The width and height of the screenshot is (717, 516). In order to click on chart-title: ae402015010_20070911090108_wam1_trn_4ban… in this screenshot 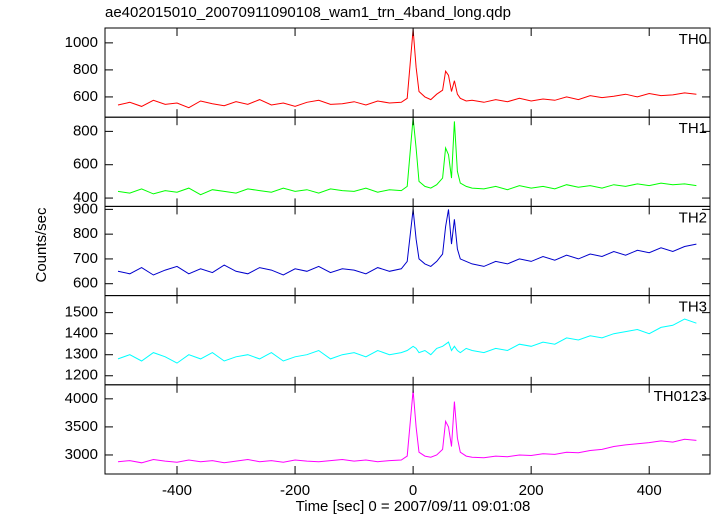, I will do `click(308, 12)`.